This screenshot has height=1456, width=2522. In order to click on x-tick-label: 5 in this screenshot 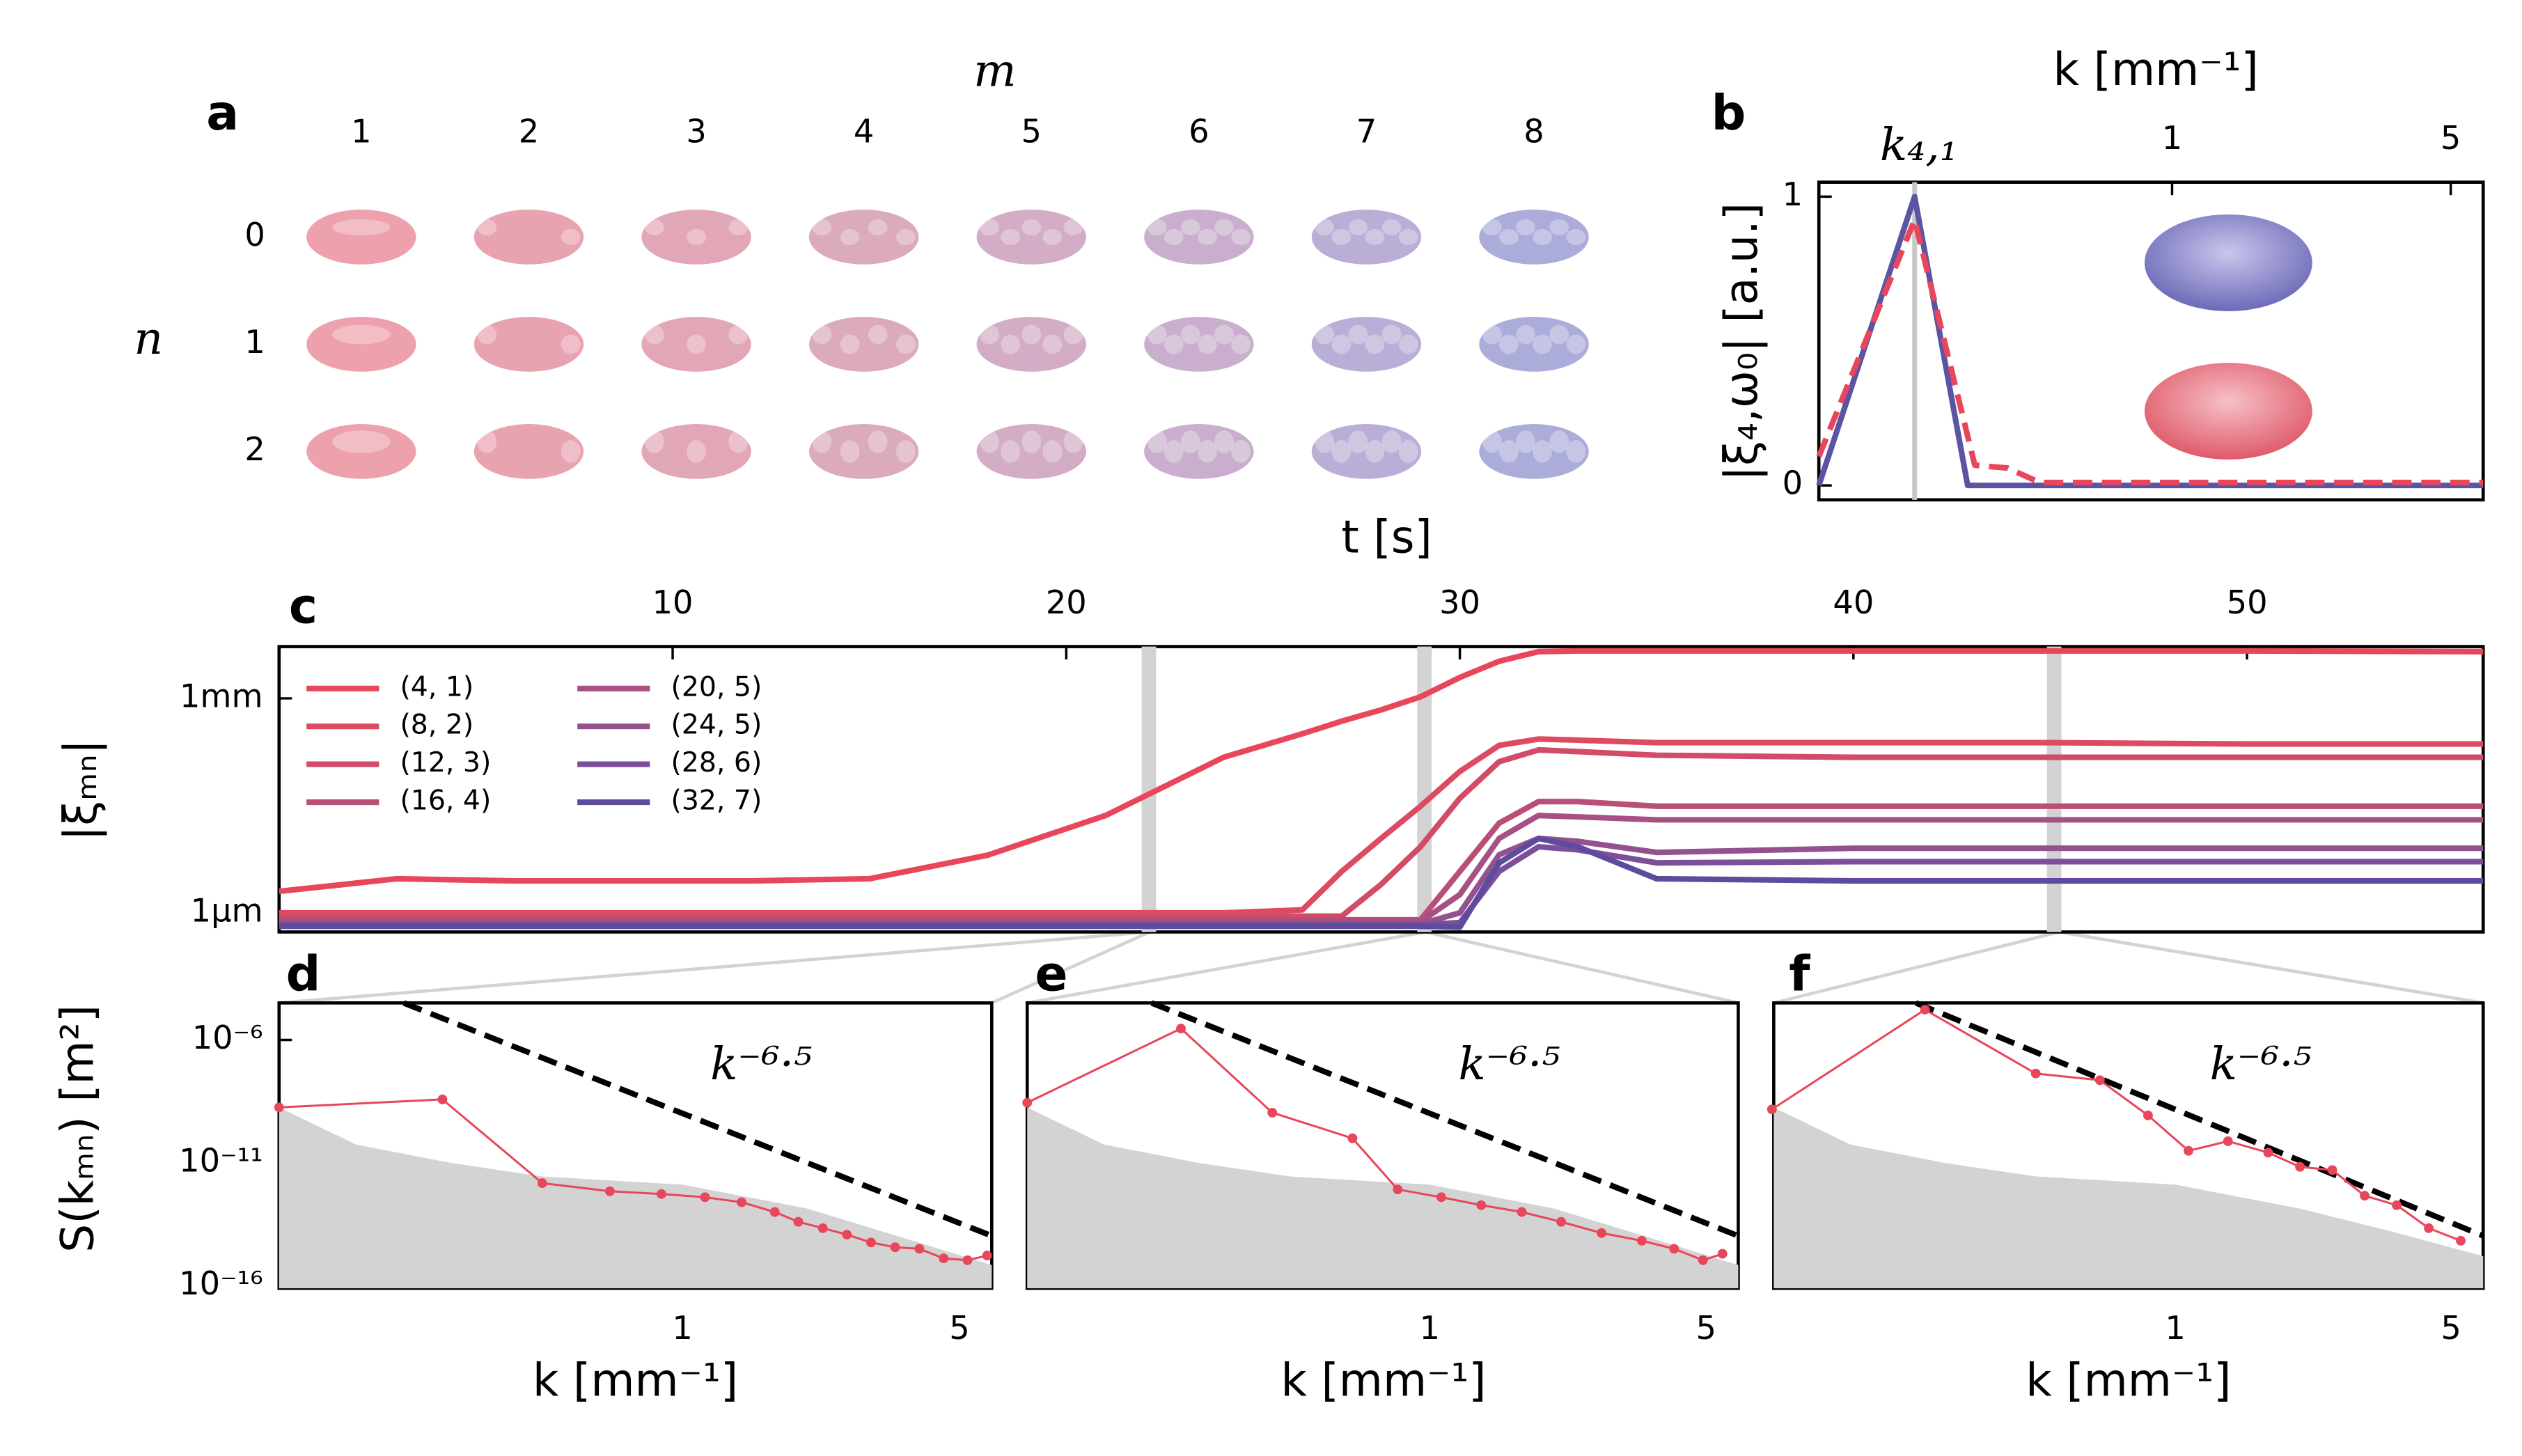, I will do `click(959, 1328)`.